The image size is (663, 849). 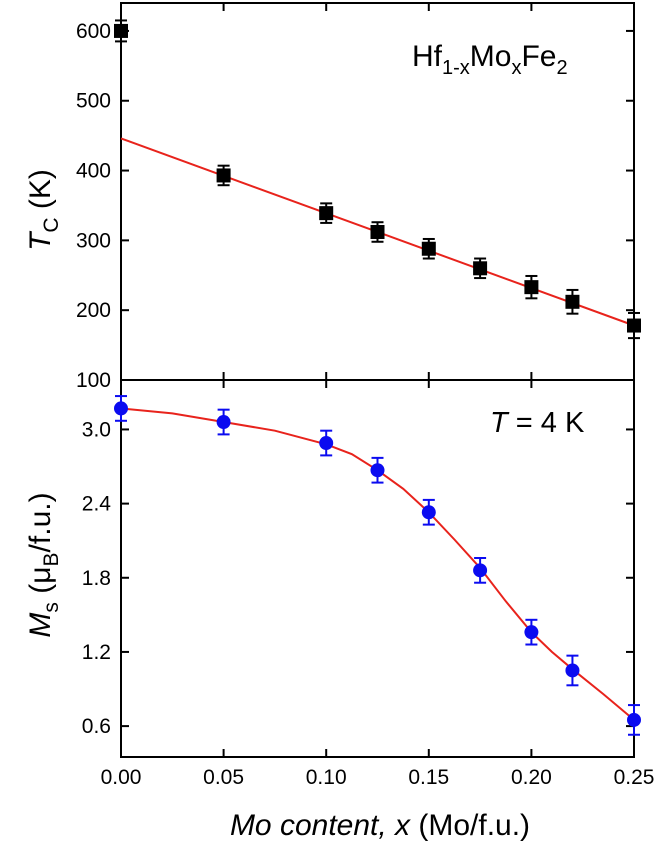 What do you see at coordinates (537, 423) in the screenshot?
I see `temperature-annotation: T = 4 K` at bounding box center [537, 423].